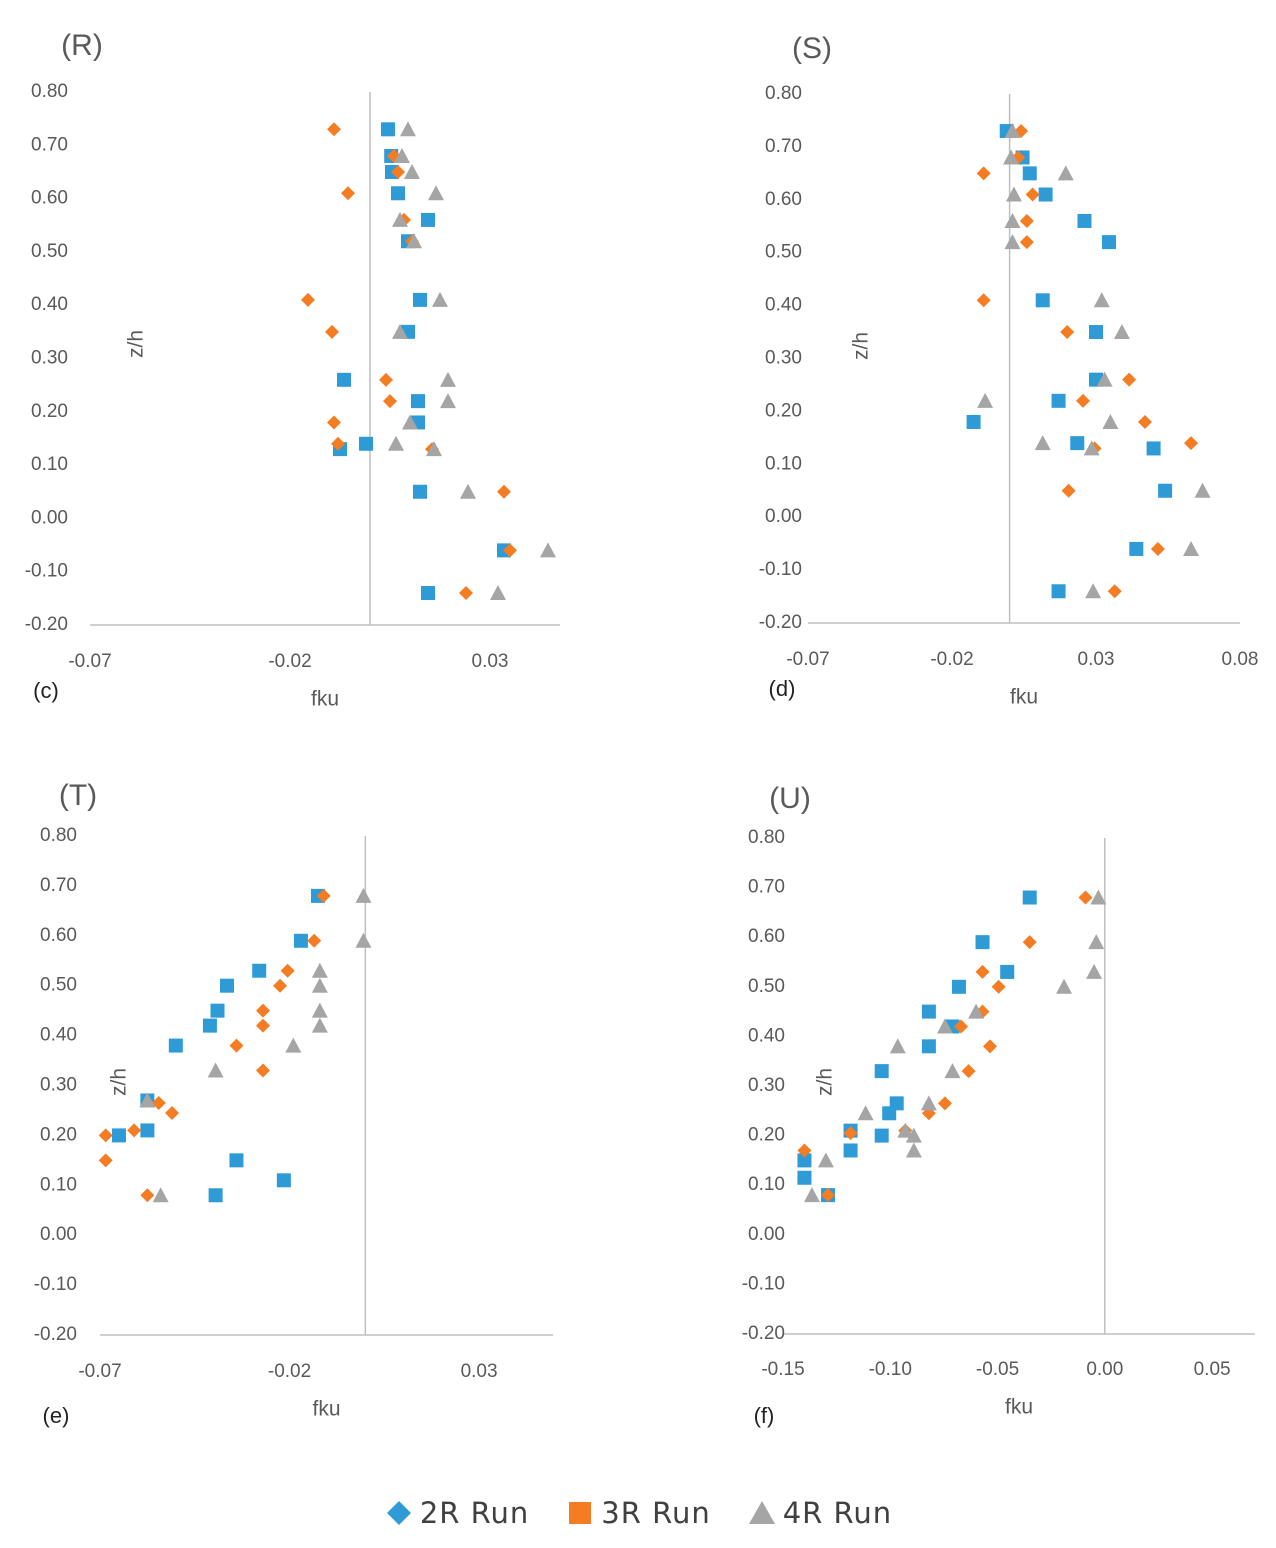 The image size is (1276, 1548). Describe the element at coordinates (49, 251) in the screenshot. I see `y-tick-label: 0.50` at that location.